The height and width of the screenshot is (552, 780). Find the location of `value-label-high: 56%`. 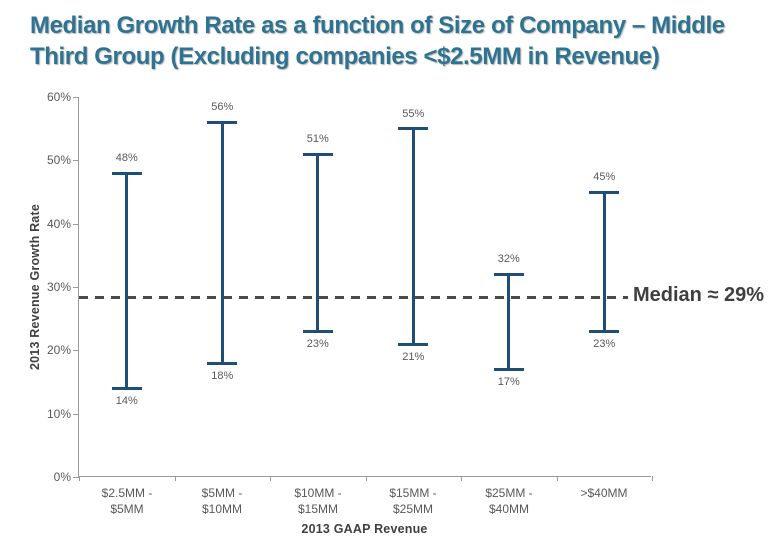

value-label-high: 56% is located at coordinates (222, 107).